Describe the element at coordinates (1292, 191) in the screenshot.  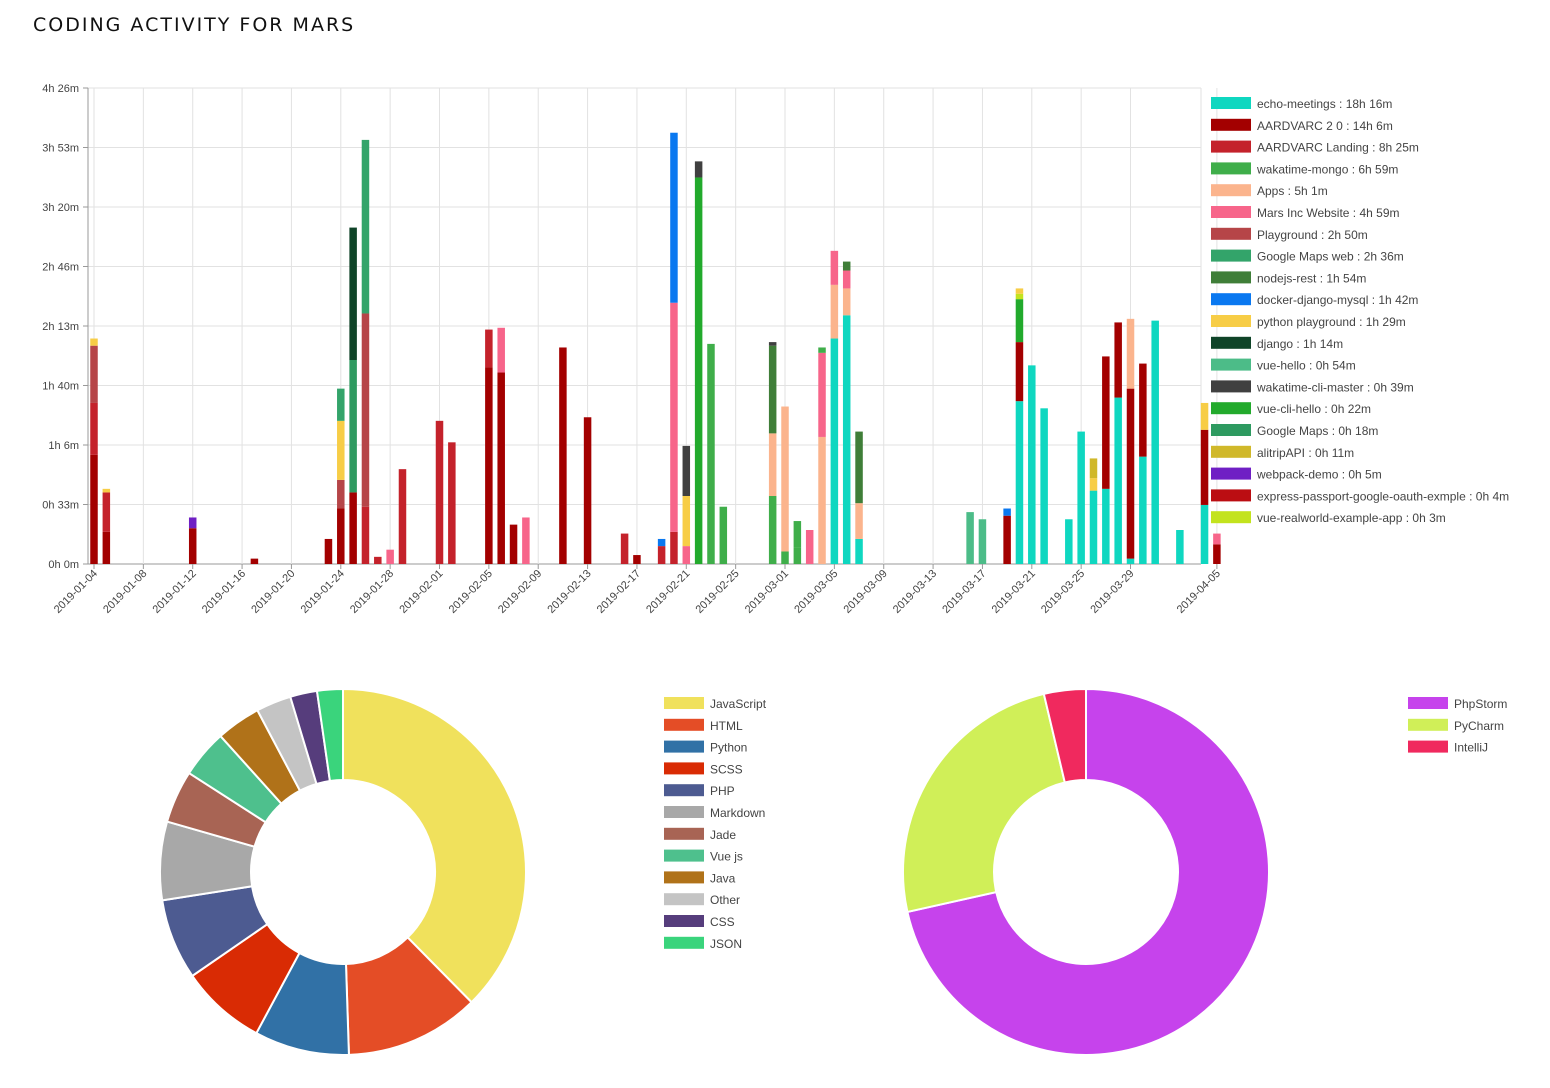
I see `legend-label: Apps : 5h 1m` at that location.